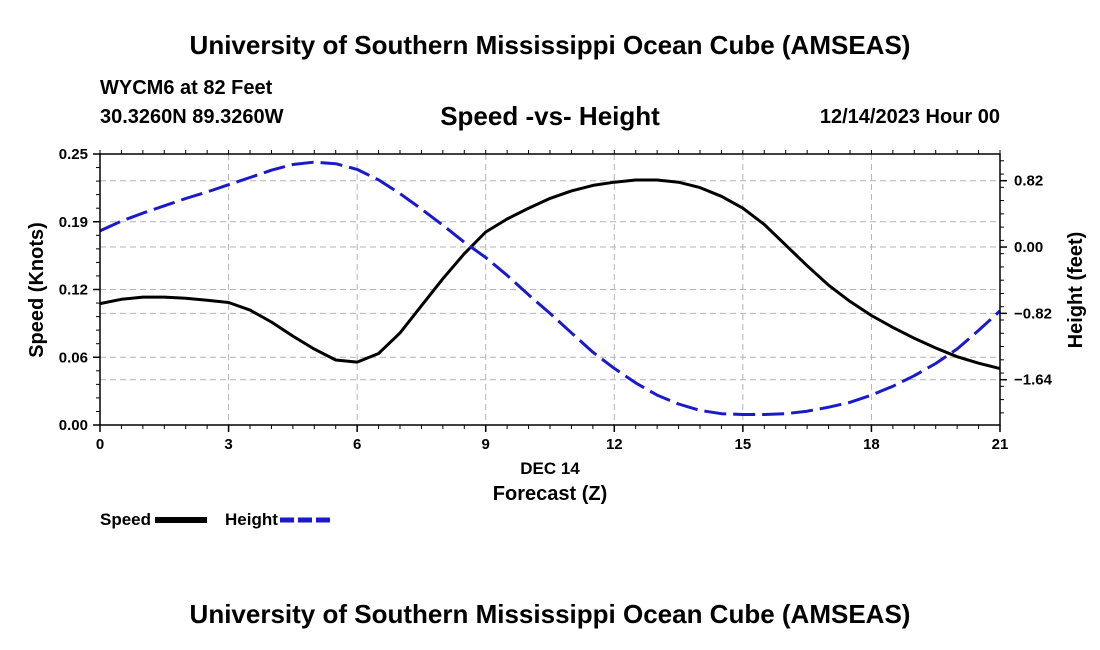  What do you see at coordinates (126, 519) in the screenshot?
I see `legend-speed-label: Speed` at bounding box center [126, 519].